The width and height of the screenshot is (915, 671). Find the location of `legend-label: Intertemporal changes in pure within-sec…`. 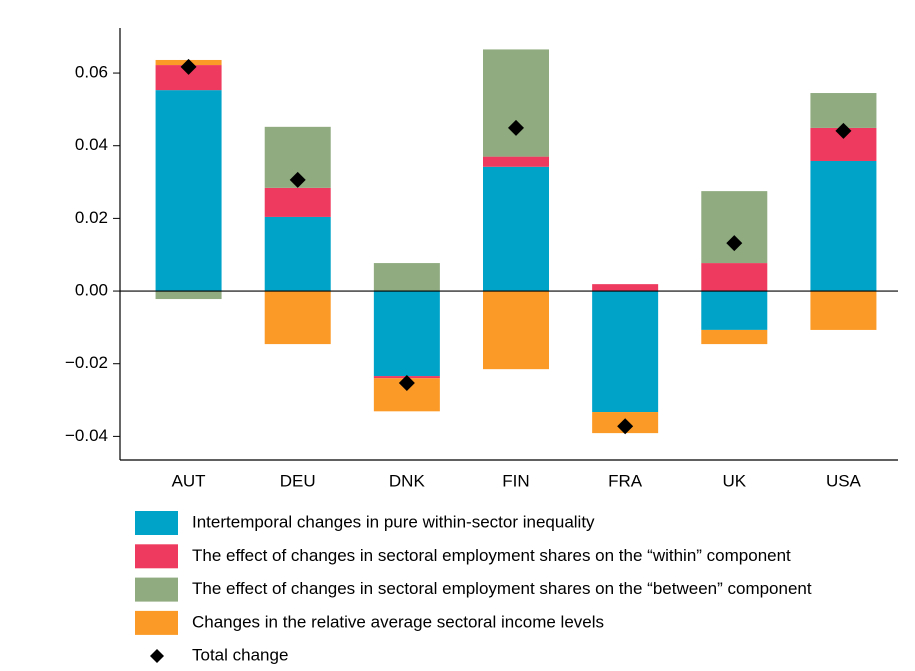

legend-label: Intertemporal changes in pure within-sec… is located at coordinates (393, 521).